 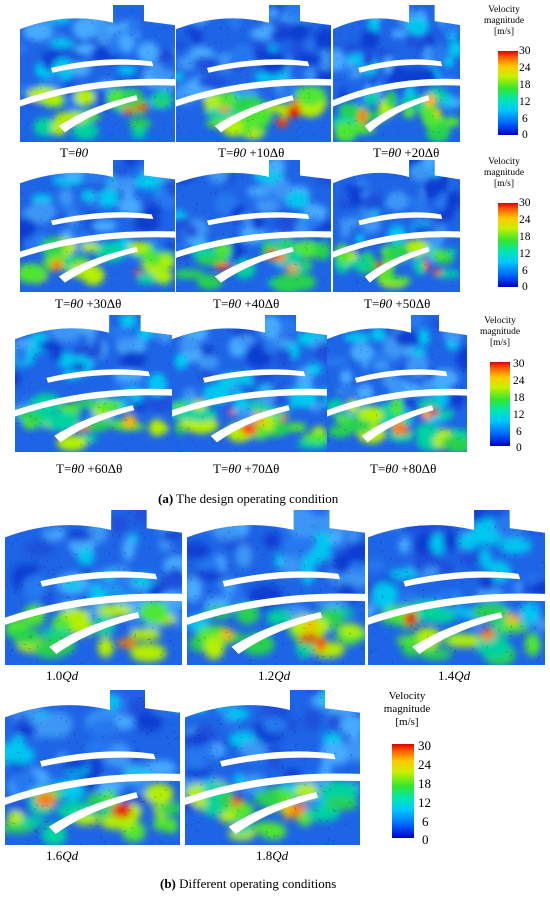 What do you see at coordinates (253, 73) in the screenshot?
I see `contour-panel-a2` at bounding box center [253, 73].